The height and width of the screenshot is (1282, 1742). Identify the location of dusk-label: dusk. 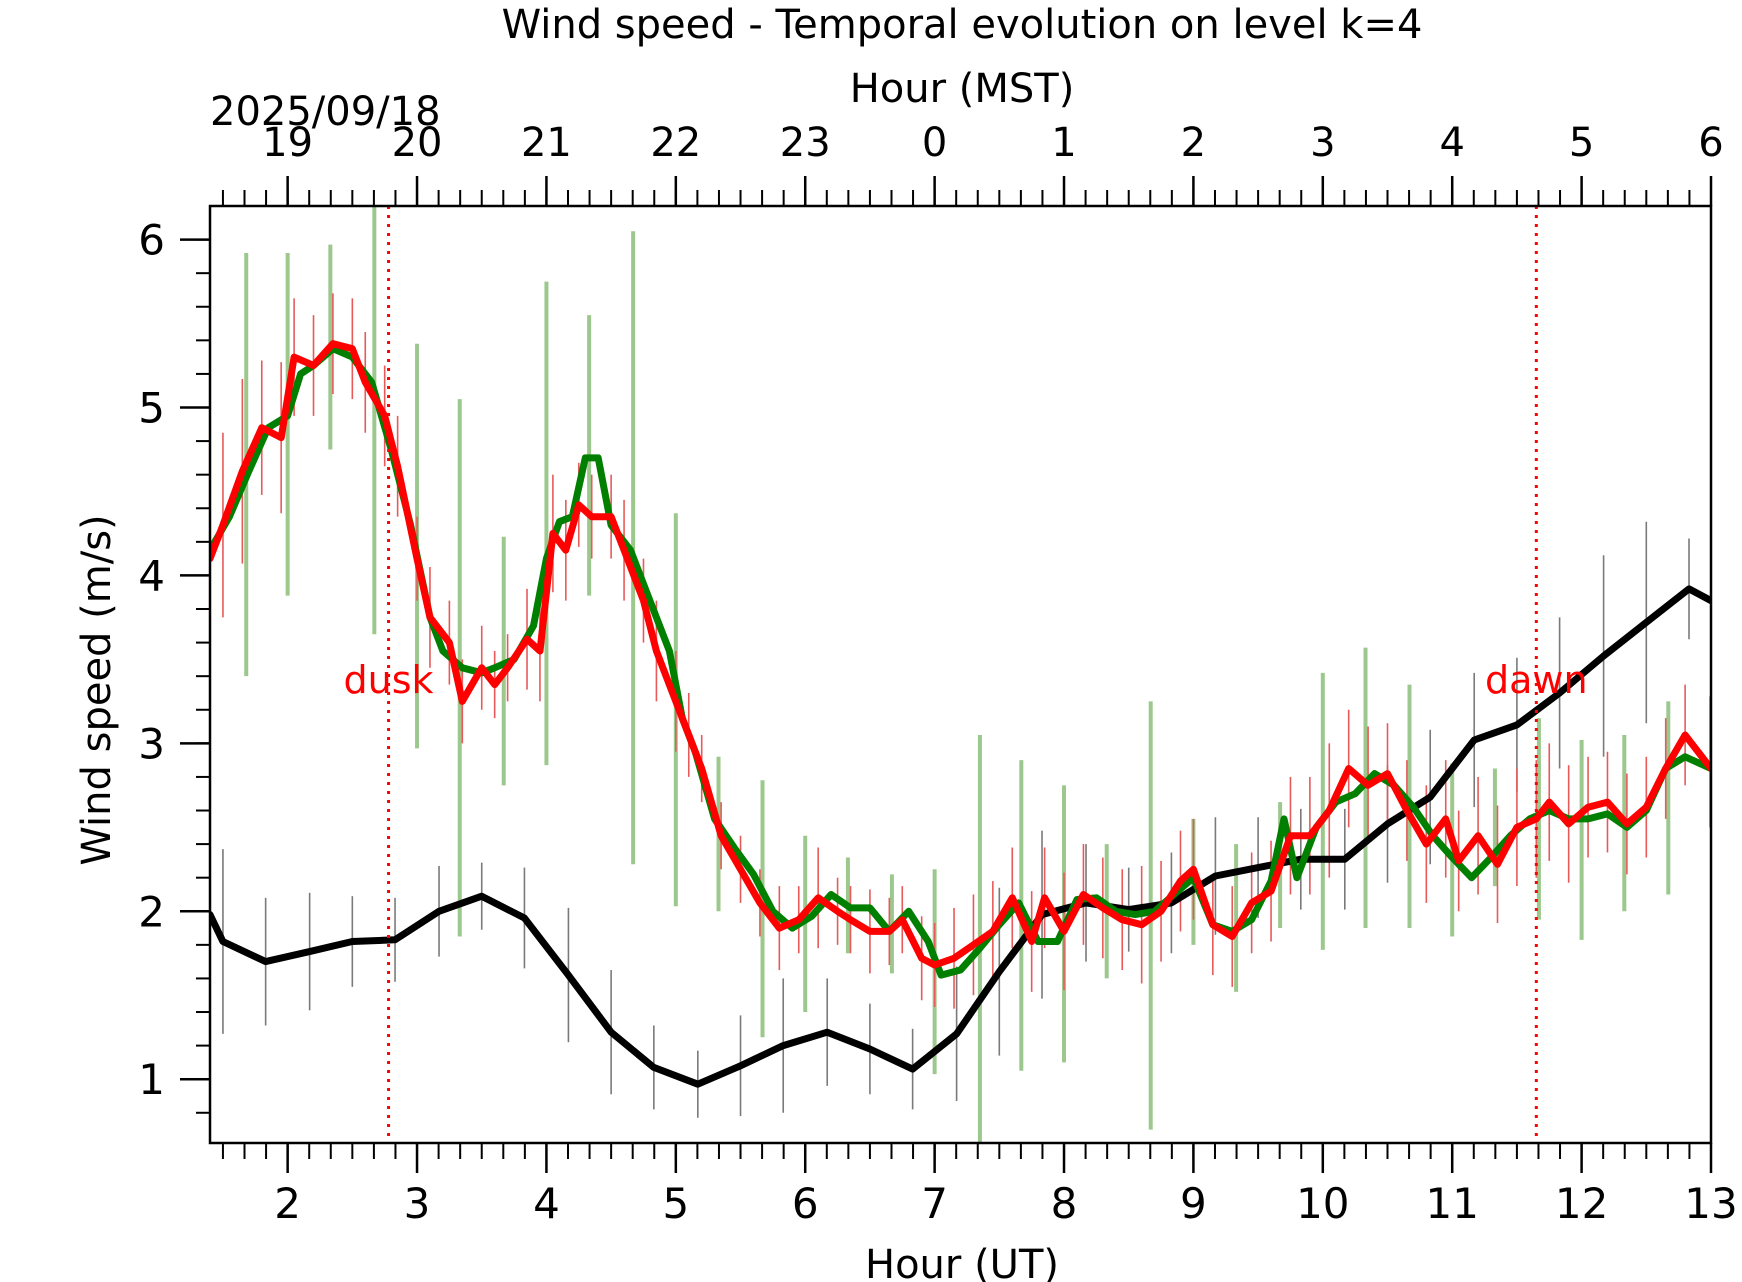
(389, 680).